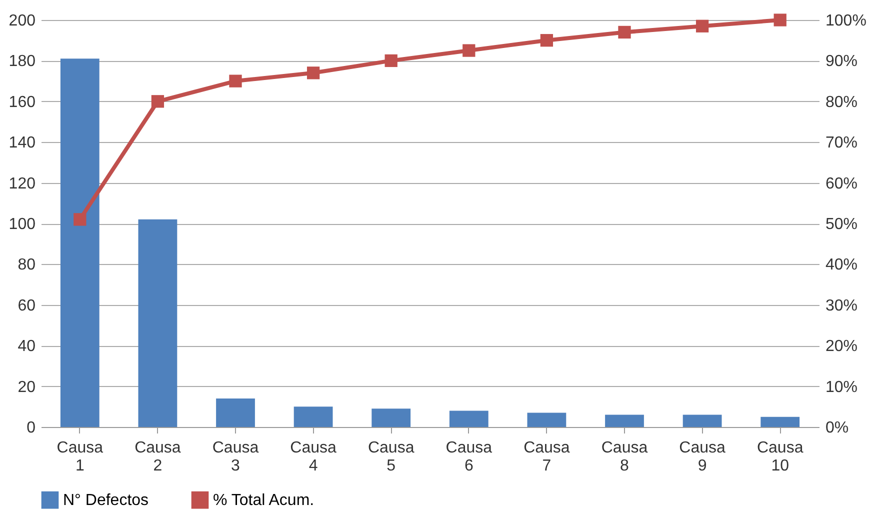  What do you see at coordinates (842, 305) in the screenshot?
I see `y2-tick-label: 30%` at bounding box center [842, 305].